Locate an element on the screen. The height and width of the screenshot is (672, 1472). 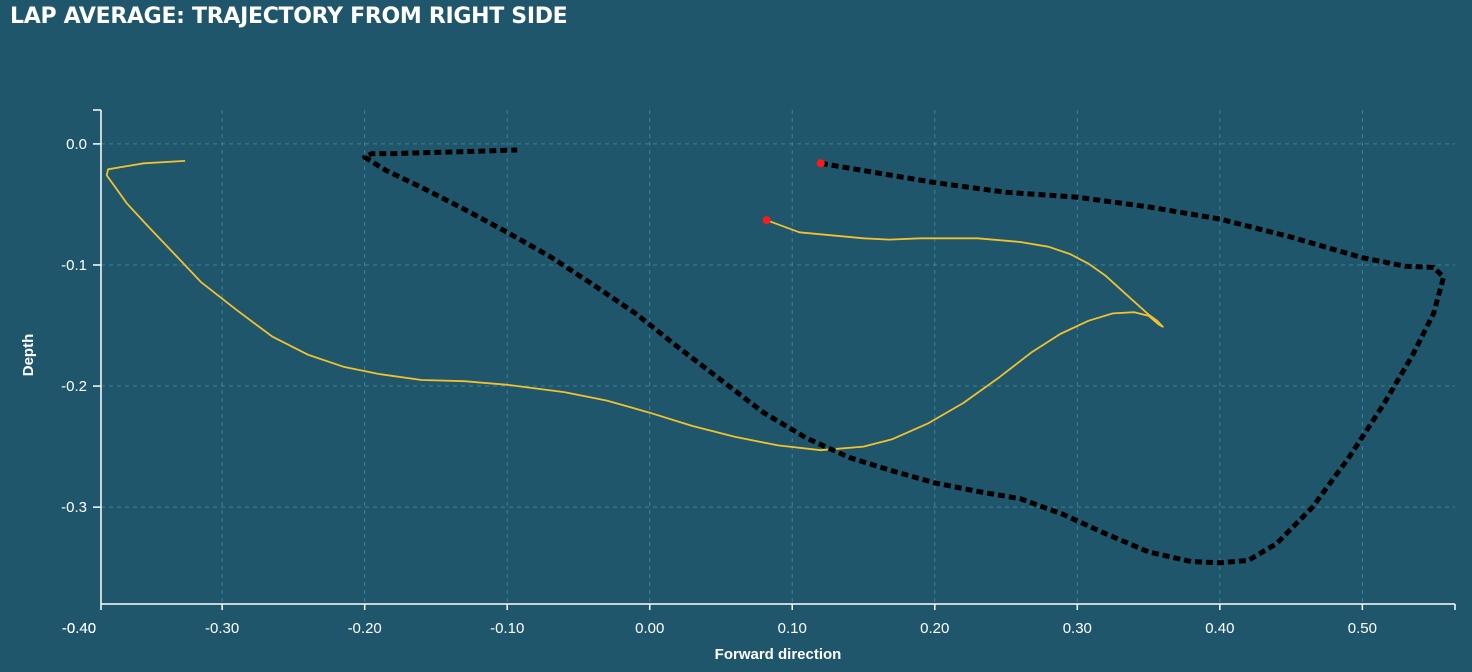
y-tick-label: 0.0 is located at coordinates (76, 144).